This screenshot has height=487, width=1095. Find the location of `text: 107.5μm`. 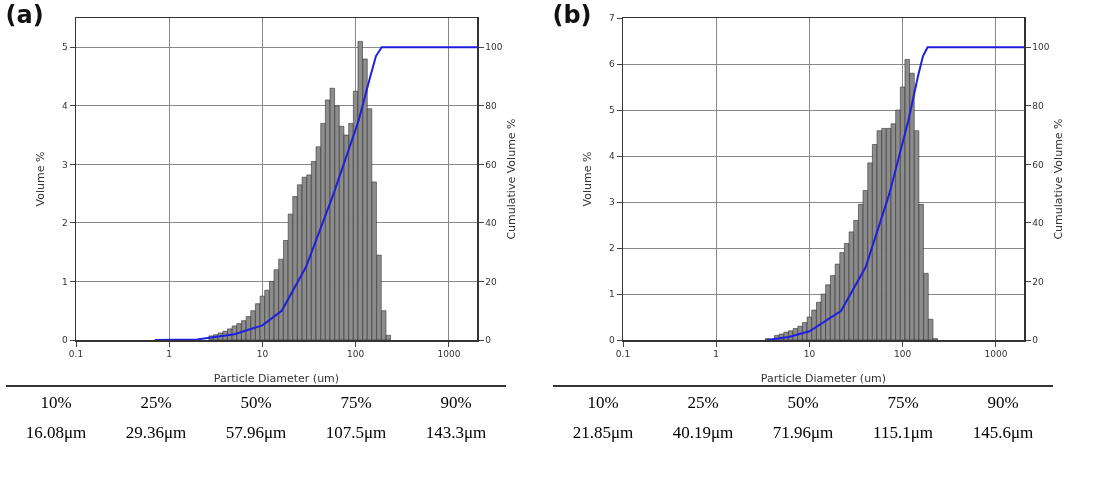

text: 107.5μm is located at coordinates (356, 433).